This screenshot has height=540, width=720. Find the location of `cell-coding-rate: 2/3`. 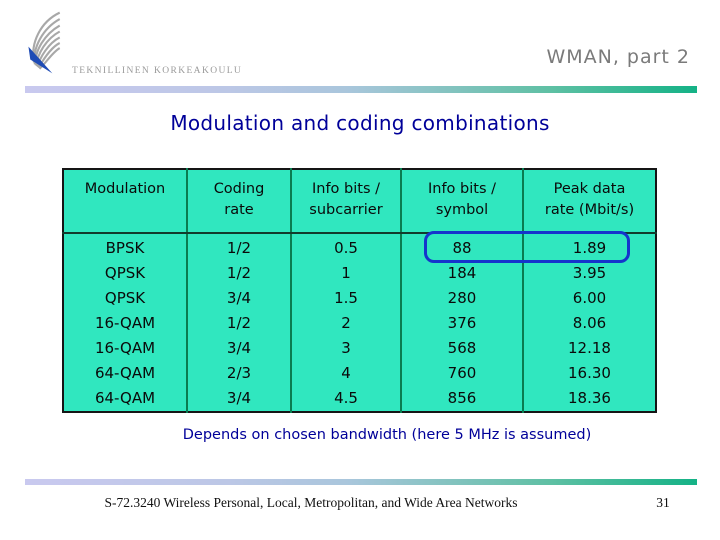

cell-coding-rate: 2/3 is located at coordinates (238, 373).